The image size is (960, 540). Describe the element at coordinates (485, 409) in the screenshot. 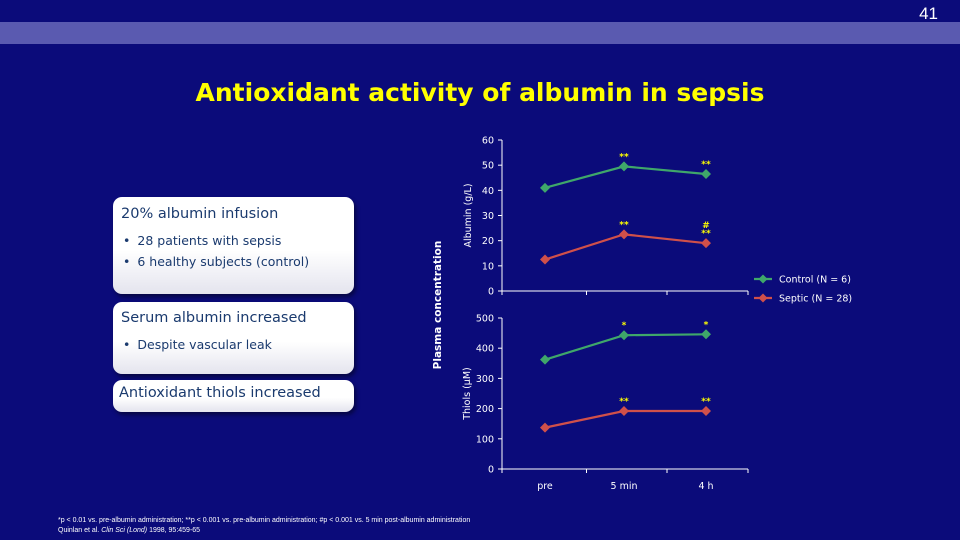

I see `y-tick-label: 200` at that location.